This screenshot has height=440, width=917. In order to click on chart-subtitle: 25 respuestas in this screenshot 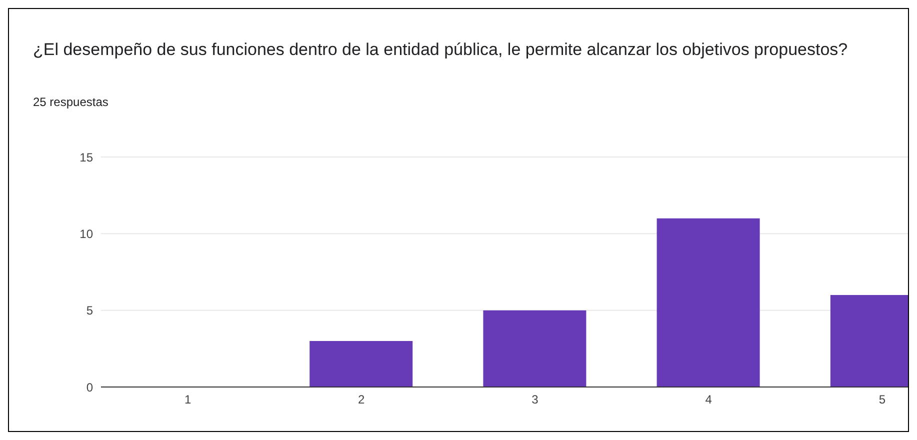, I will do `click(70, 102)`.